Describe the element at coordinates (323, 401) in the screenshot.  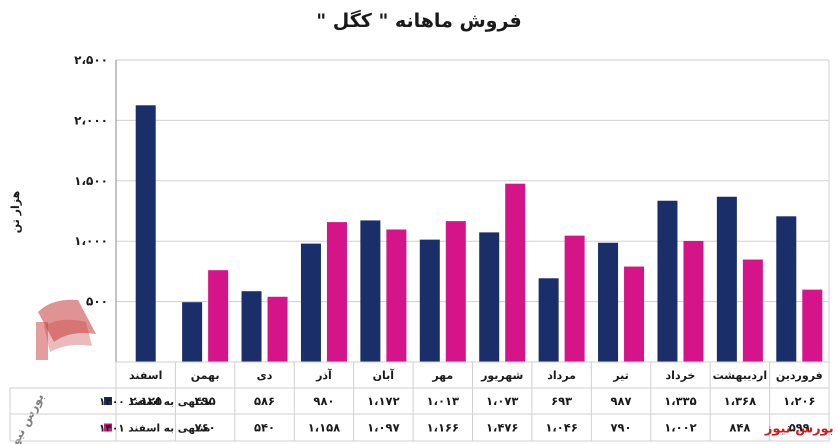
I see `data-label: ۹۸۰` at that location.